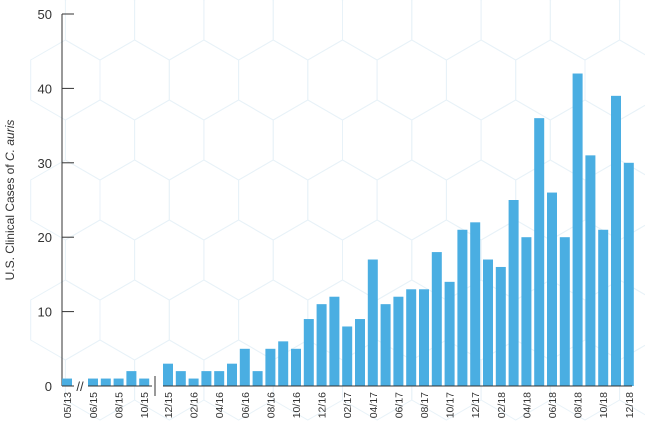 The width and height of the screenshot is (645, 423). I want to click on y-tick-label: 30, so click(45, 163).